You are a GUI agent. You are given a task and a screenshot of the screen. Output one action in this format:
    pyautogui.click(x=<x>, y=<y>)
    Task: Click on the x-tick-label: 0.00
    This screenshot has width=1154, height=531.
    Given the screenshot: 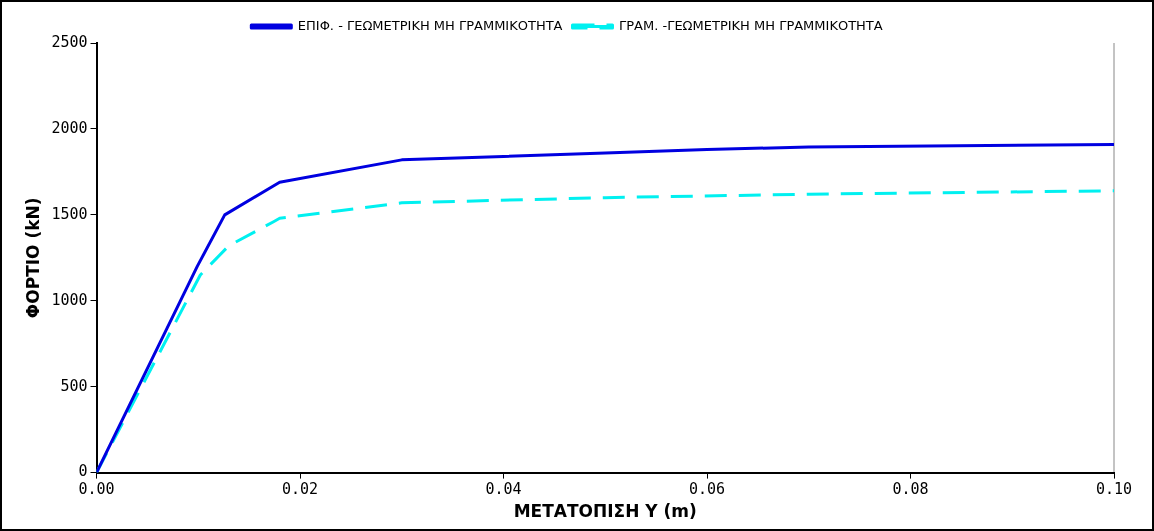 What is the action you would take?
    pyautogui.click(x=96, y=489)
    